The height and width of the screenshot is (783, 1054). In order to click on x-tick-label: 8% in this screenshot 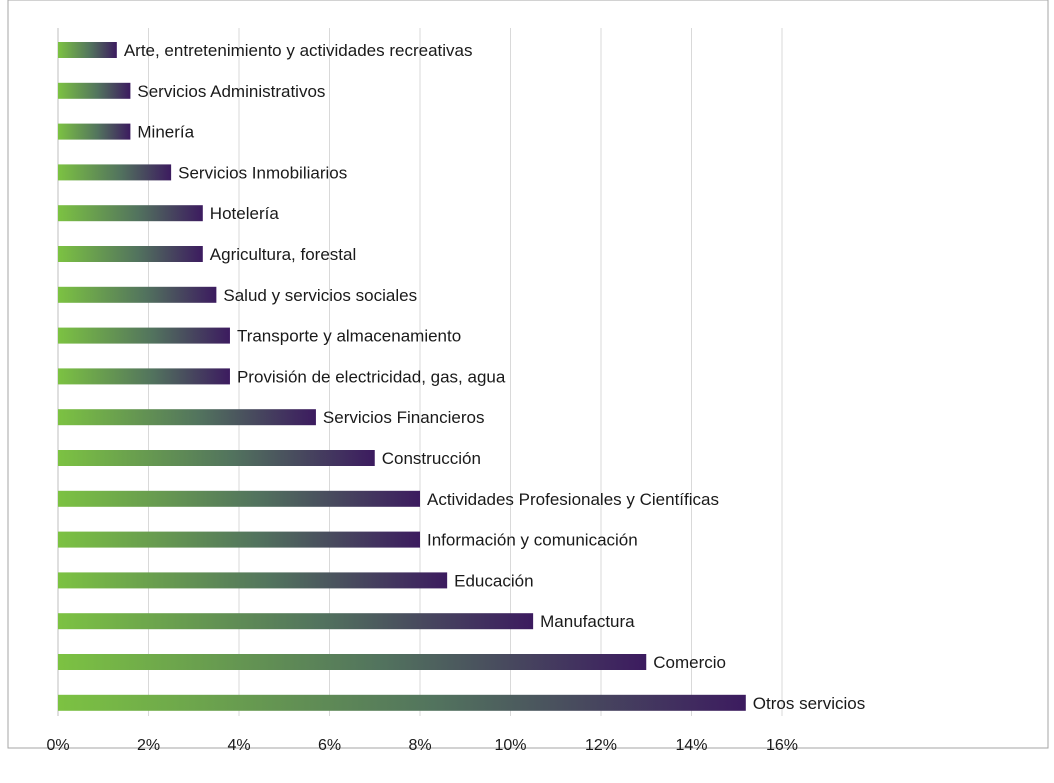, I will do `click(419, 745)`.